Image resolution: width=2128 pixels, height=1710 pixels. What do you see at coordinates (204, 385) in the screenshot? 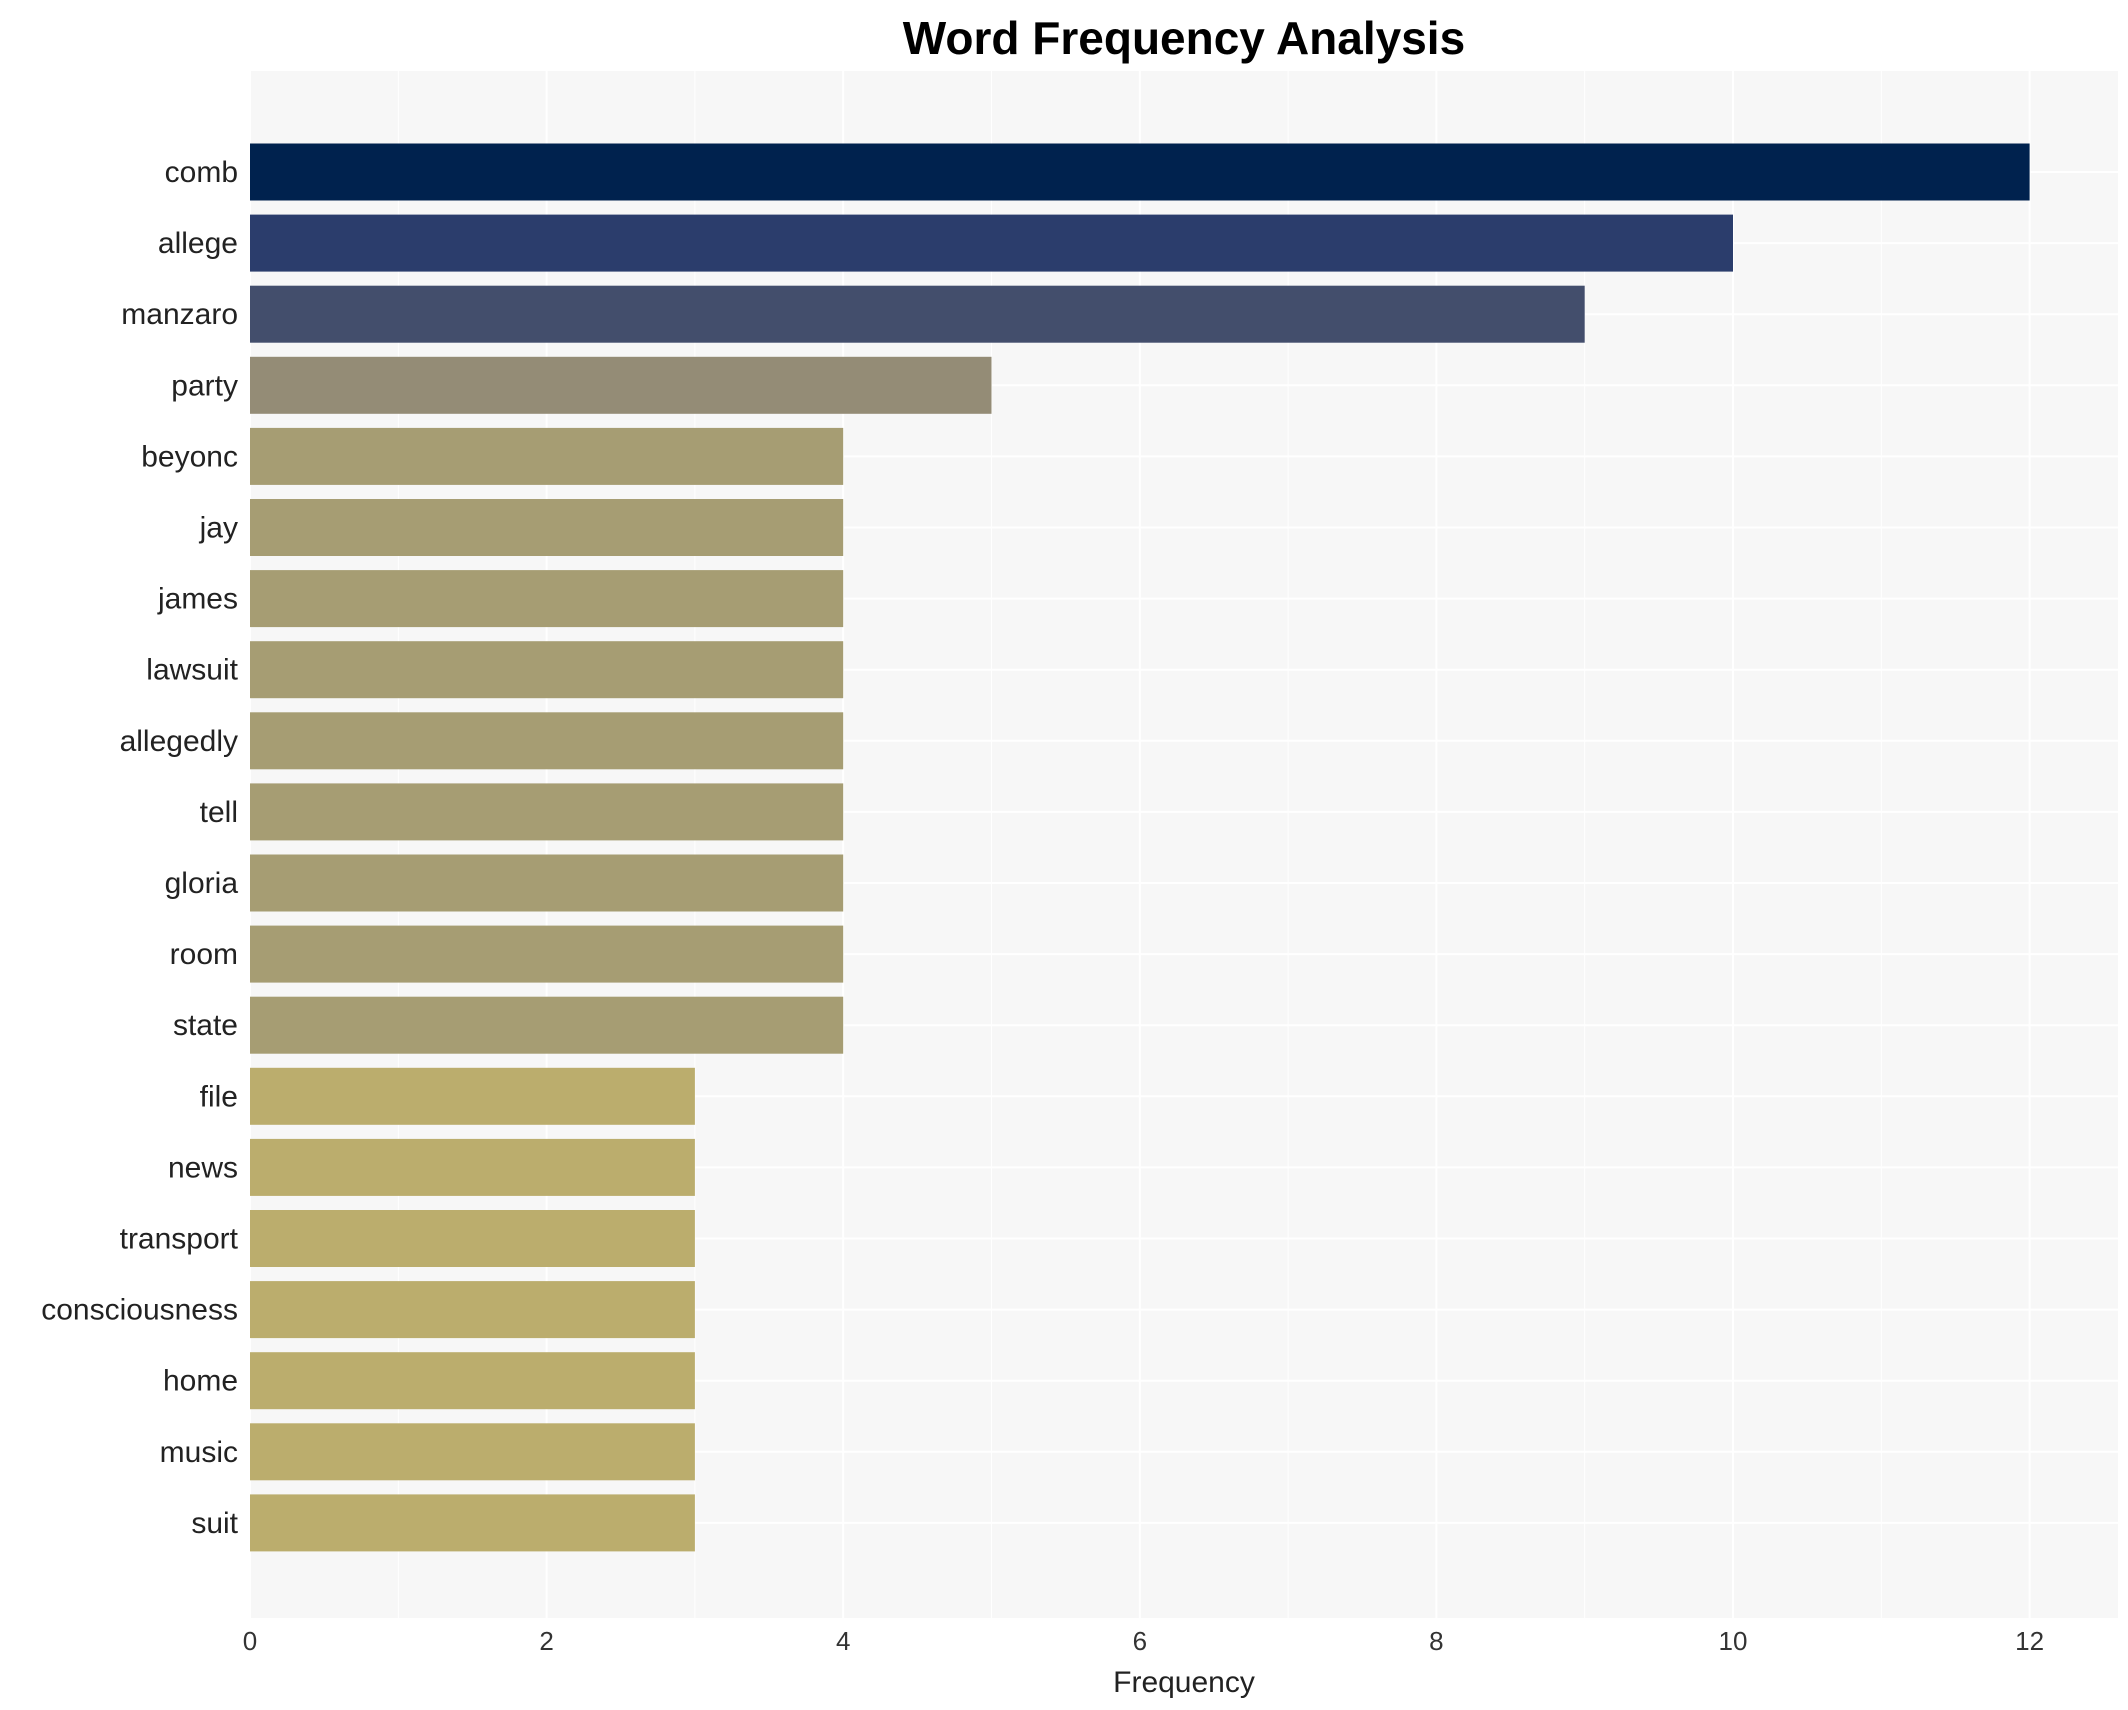
I see `y-tick-label: party` at bounding box center [204, 385].